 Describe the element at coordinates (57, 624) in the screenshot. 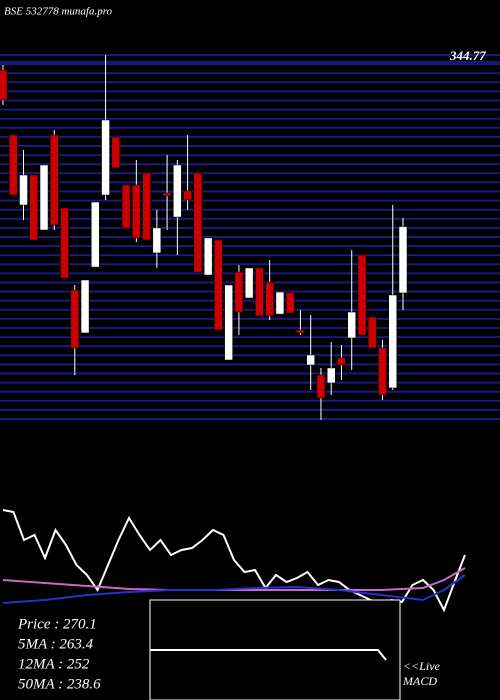

I see `legend-line: Price : 270.1` at that location.